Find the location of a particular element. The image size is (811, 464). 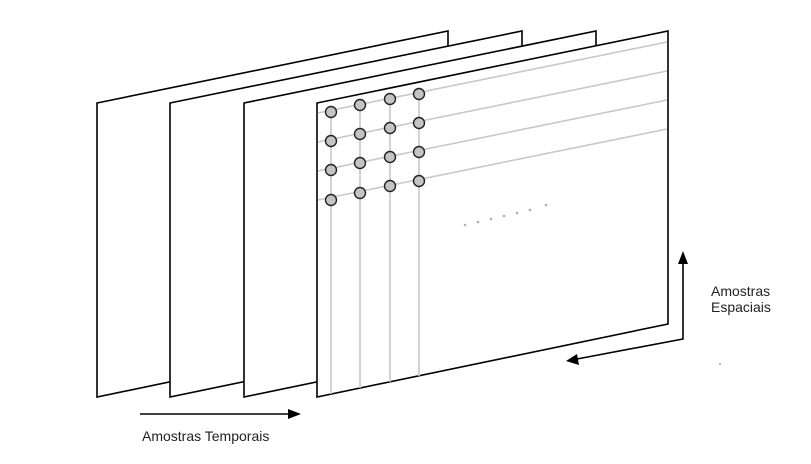

grid-line-h1 is located at coordinates (492, 77).